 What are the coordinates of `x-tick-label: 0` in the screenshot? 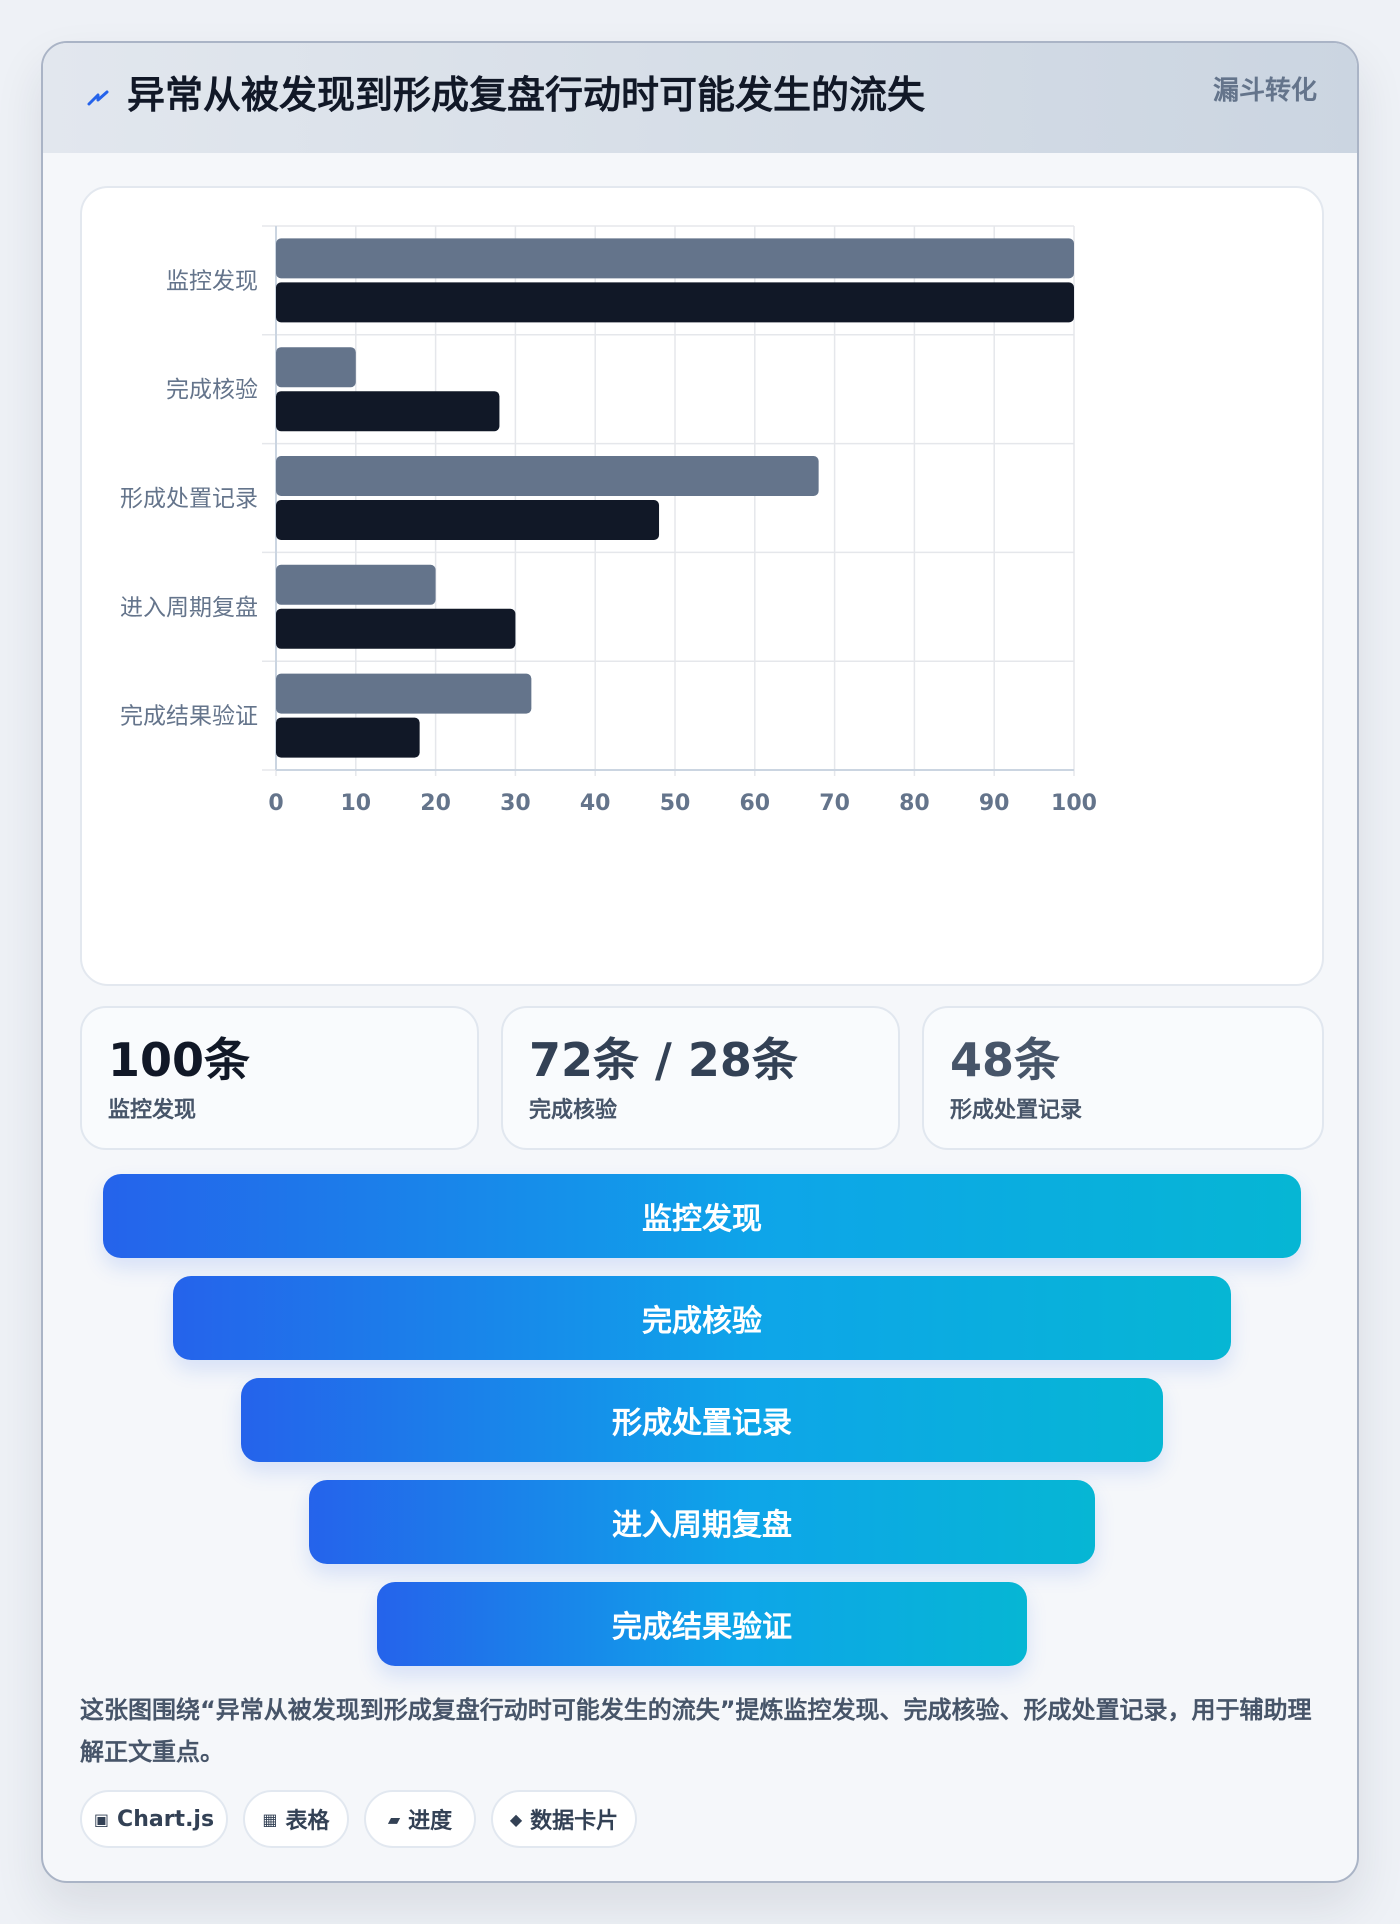 It's located at (275, 803).